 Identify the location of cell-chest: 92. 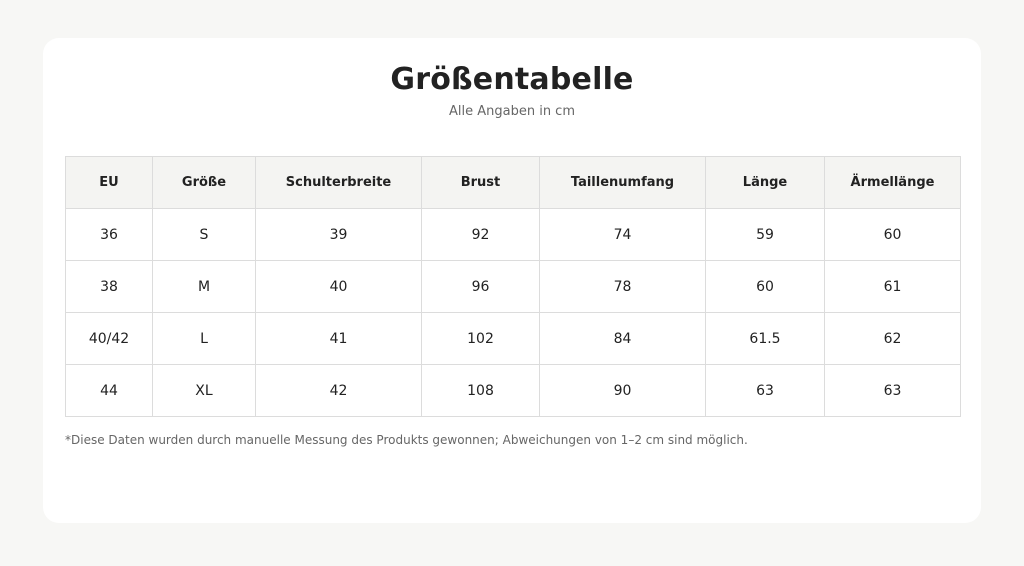
(480, 234).